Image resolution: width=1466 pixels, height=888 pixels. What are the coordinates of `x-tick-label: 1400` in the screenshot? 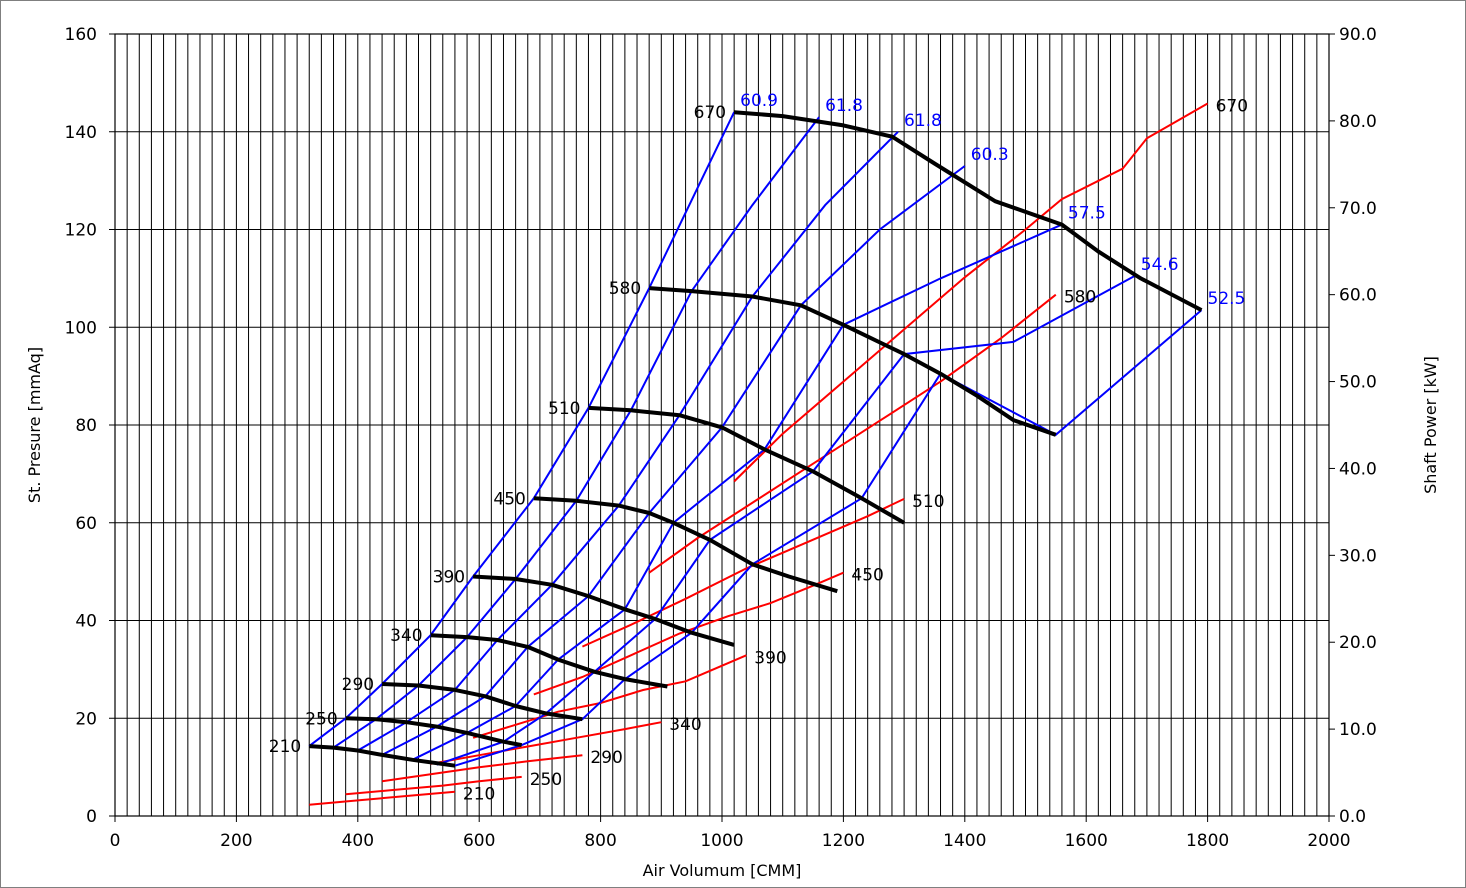 It's located at (964, 841).